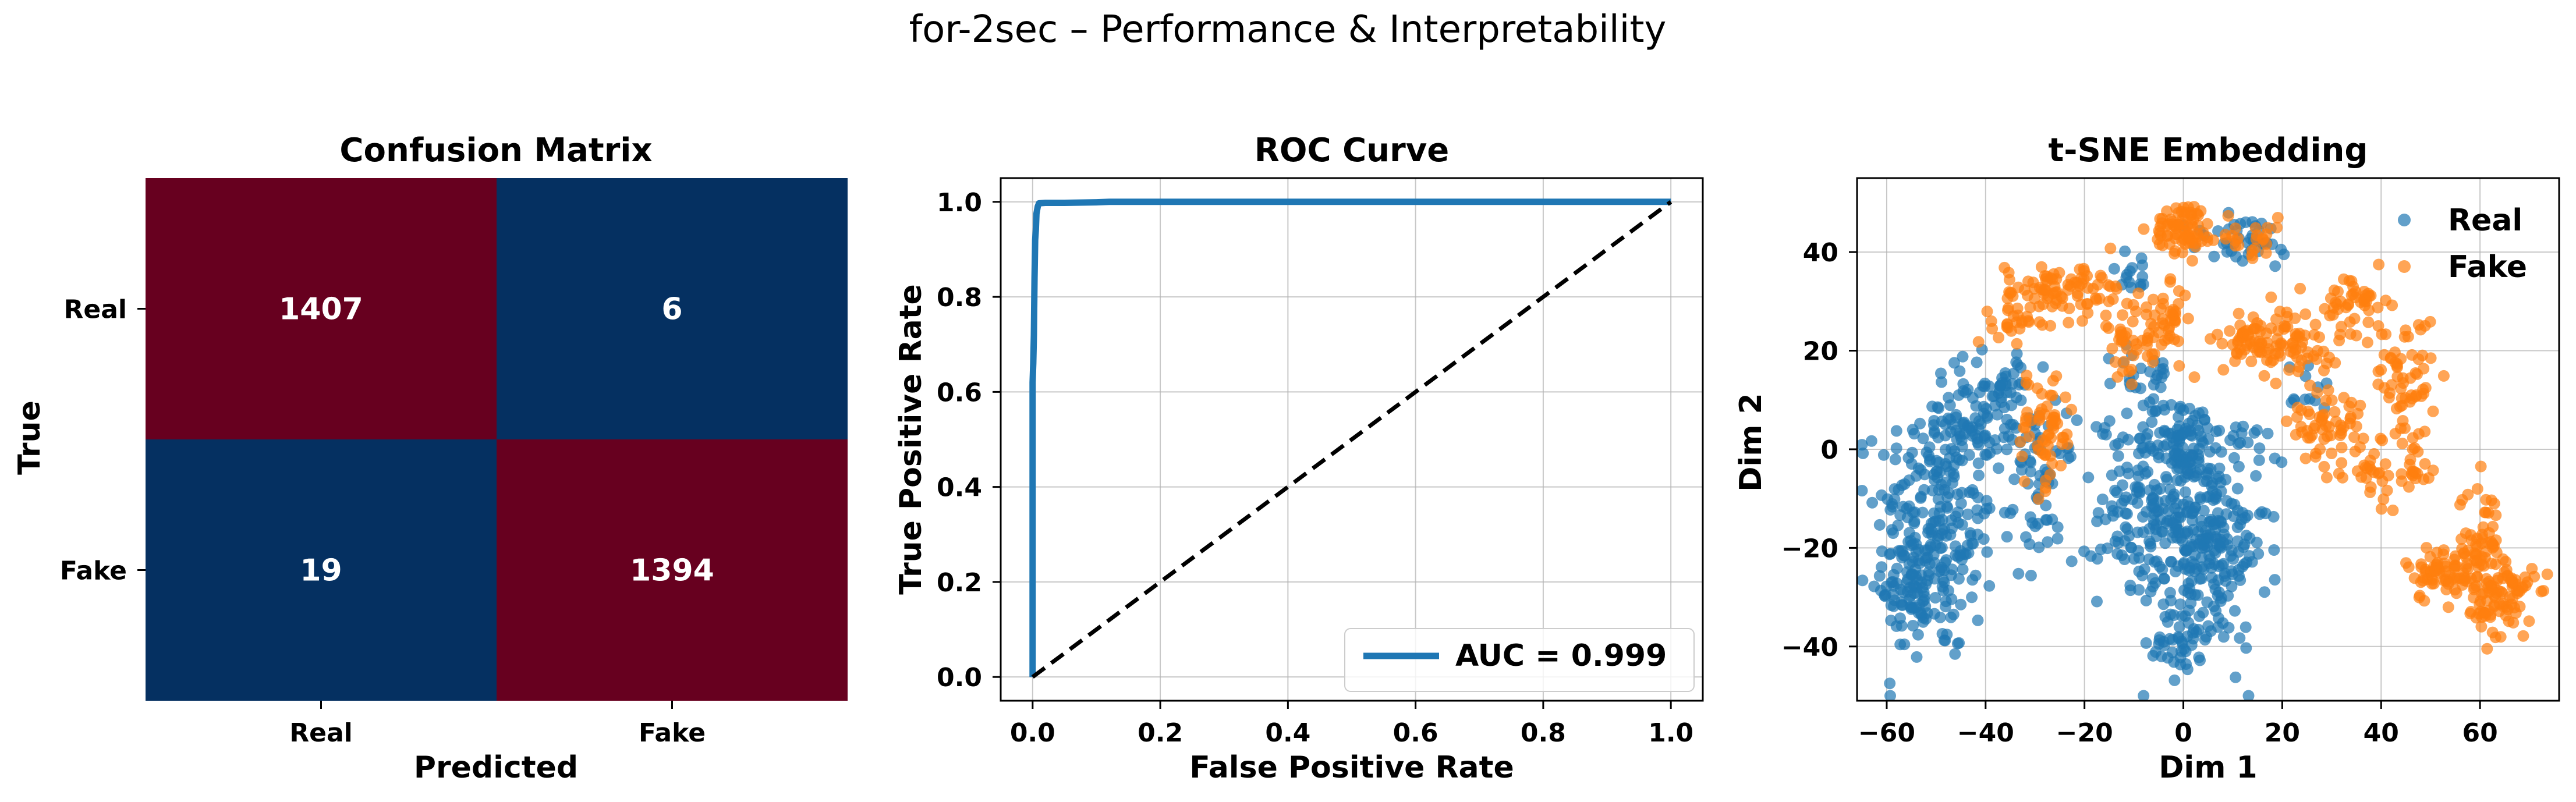 This screenshot has height=802, width=2576. I want to click on roc-ytick-label: 0.4, so click(959, 488).